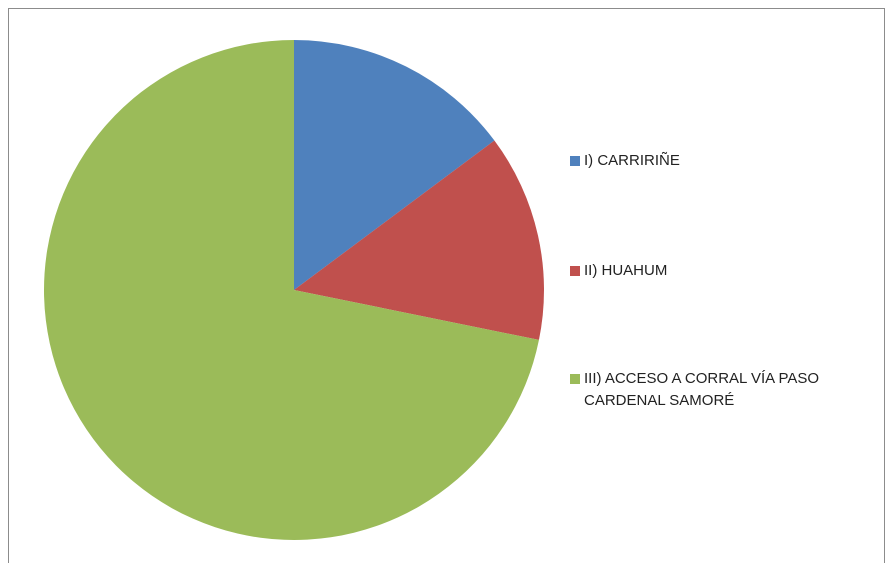 This screenshot has height=563, width=893. What do you see at coordinates (715, 271) in the screenshot?
I see `legend-item: II) HUAHUM` at bounding box center [715, 271].